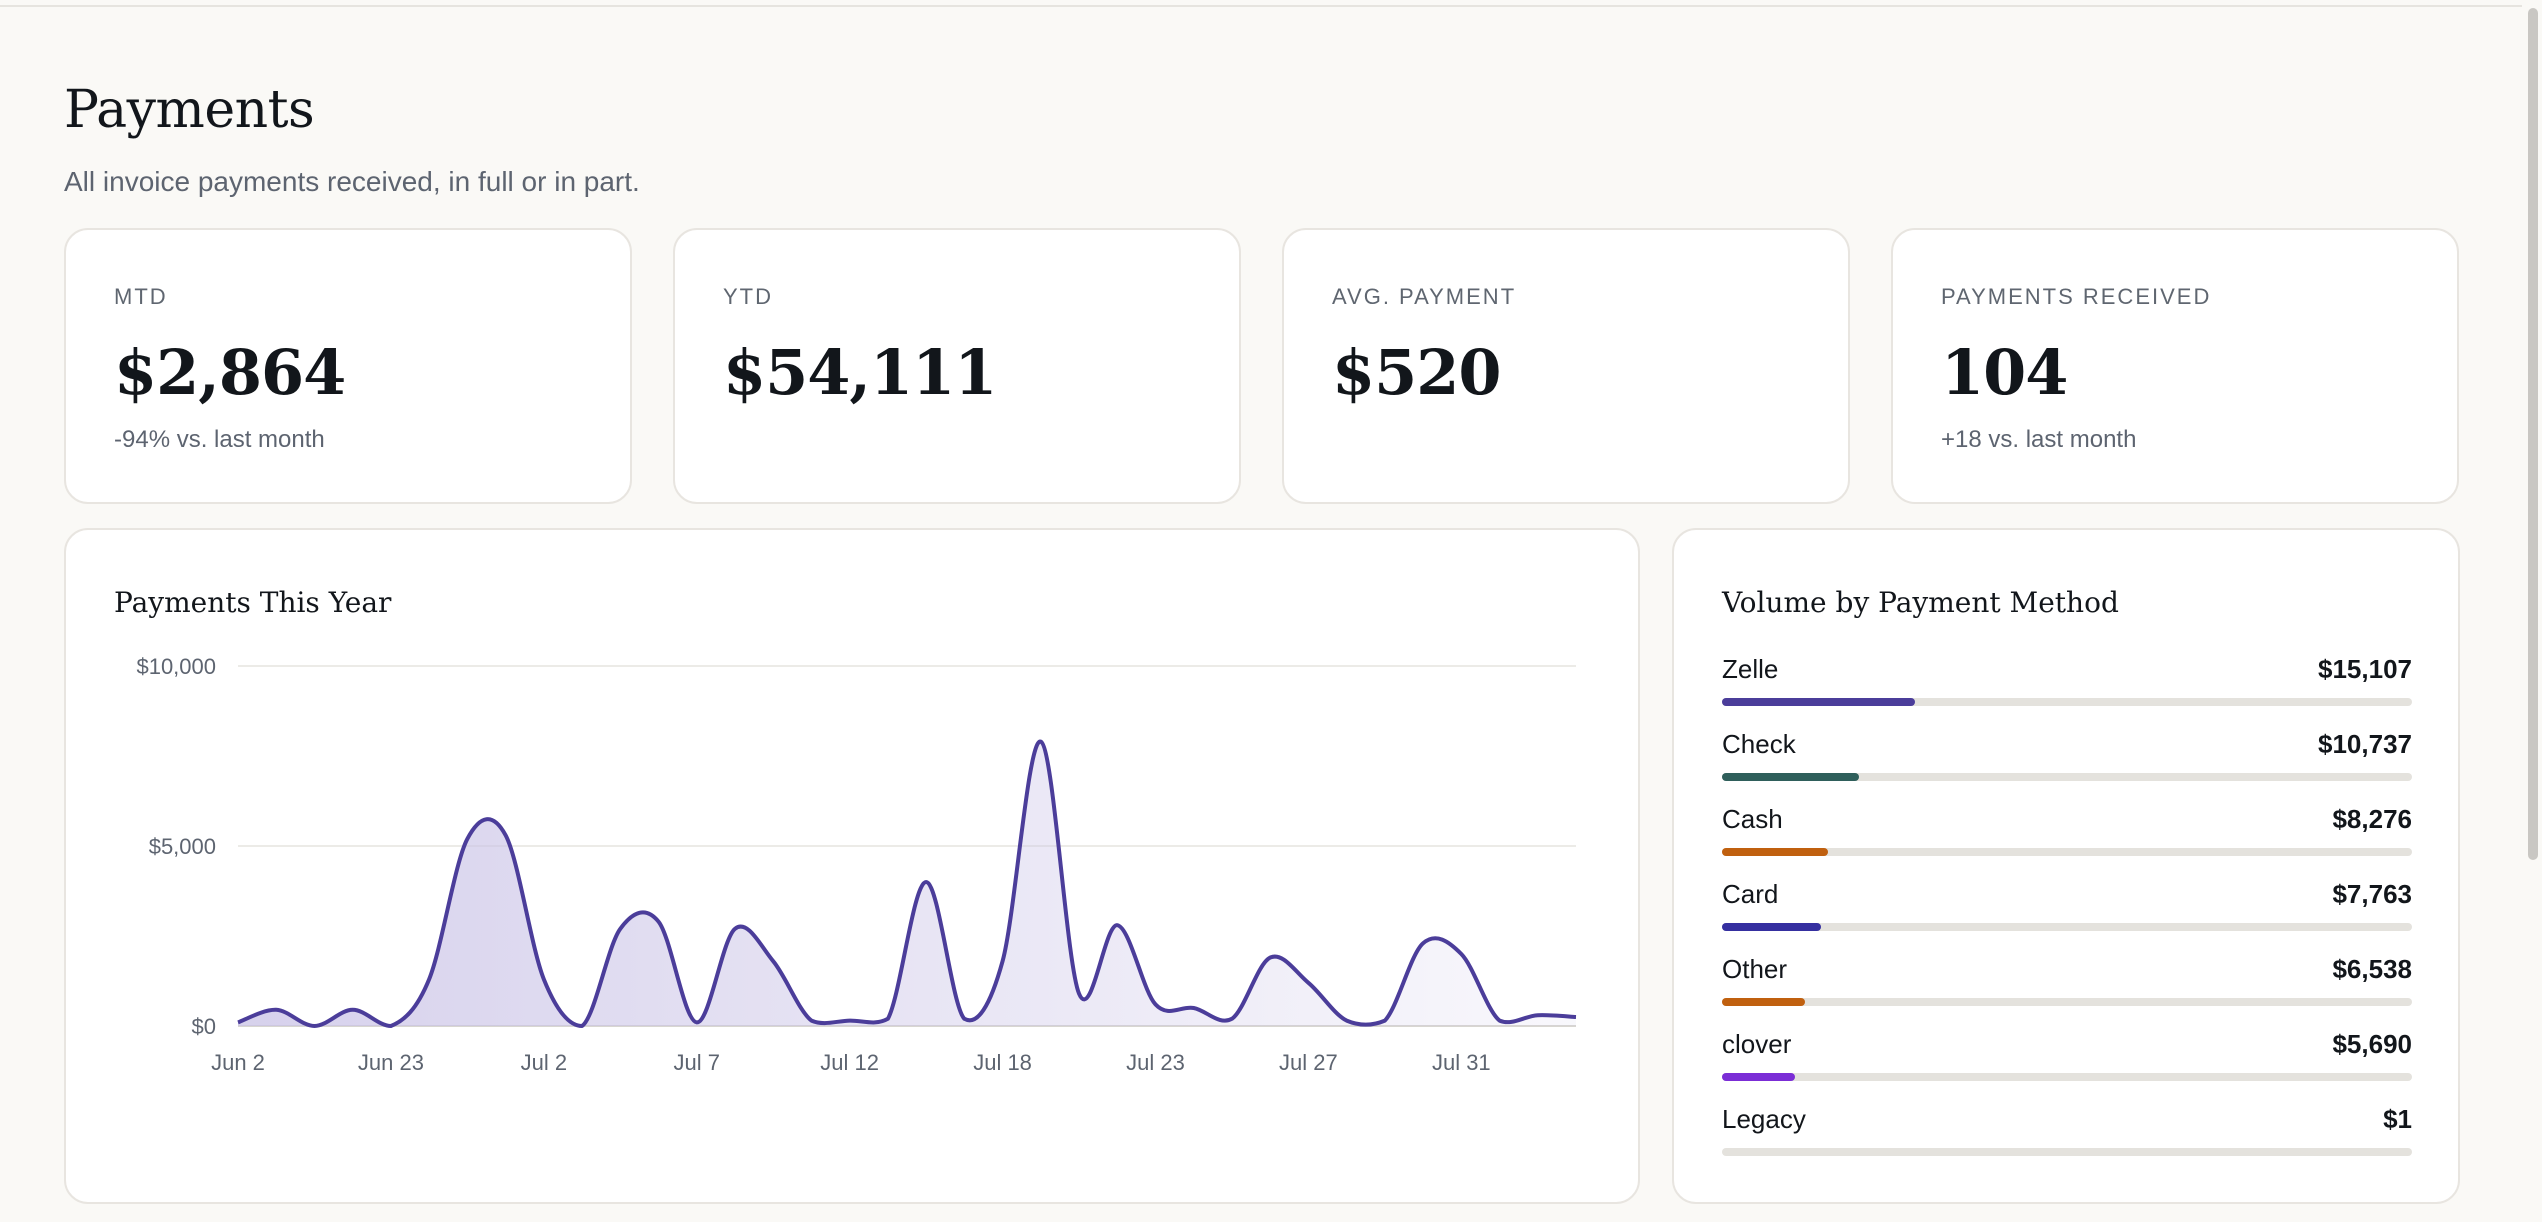  I want to click on page-scrollbar, so click(2532, 611).